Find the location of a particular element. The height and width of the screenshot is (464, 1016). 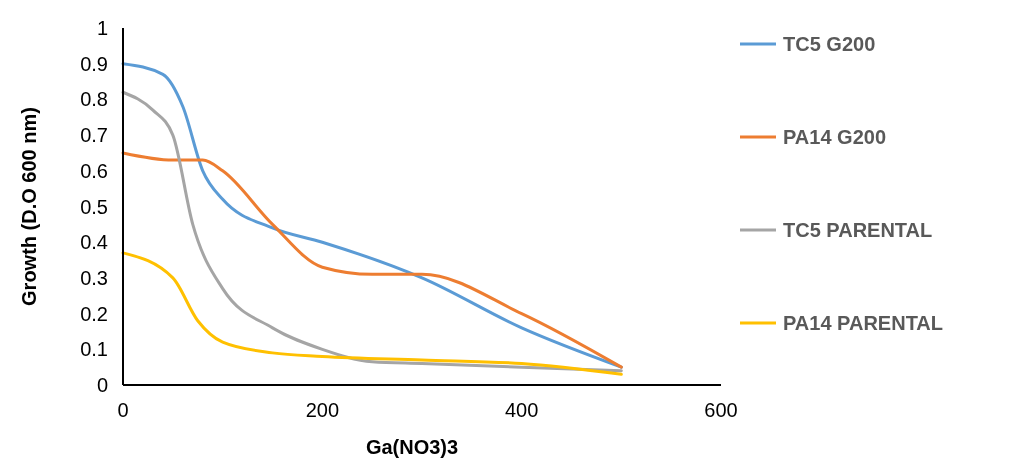

y-tick-label: 0.2 is located at coordinates (94, 313).